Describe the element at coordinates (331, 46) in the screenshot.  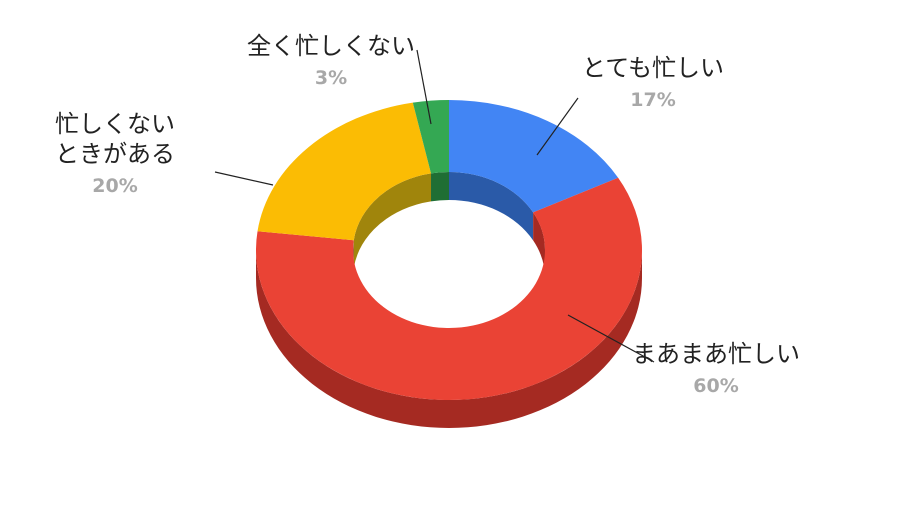
I see `slice-label-3: 全く忙しくない` at that location.